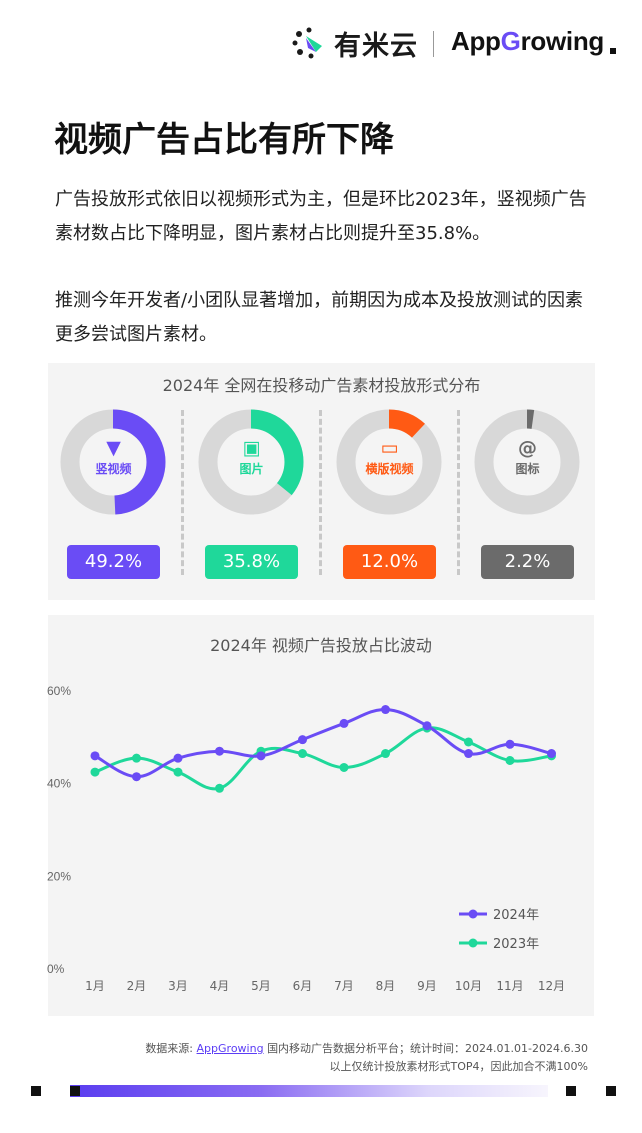 The height and width of the screenshot is (1133, 642). Describe the element at coordinates (476, 41) in the screenshot. I see `brand-appgrowing-left: App` at that location.